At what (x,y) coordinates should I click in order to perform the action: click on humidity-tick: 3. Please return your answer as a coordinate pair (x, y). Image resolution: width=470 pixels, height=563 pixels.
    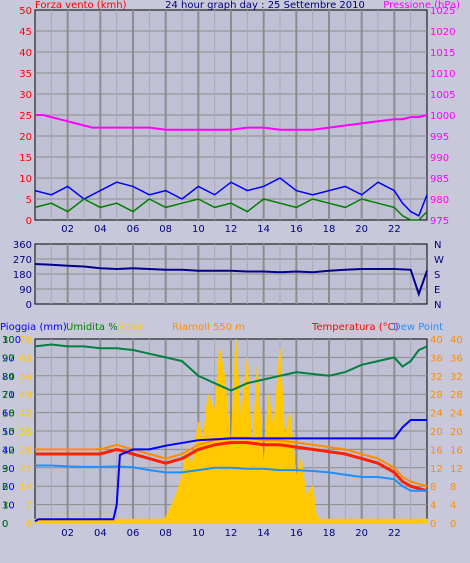
    Looking at the image, I should click on (5, 506).